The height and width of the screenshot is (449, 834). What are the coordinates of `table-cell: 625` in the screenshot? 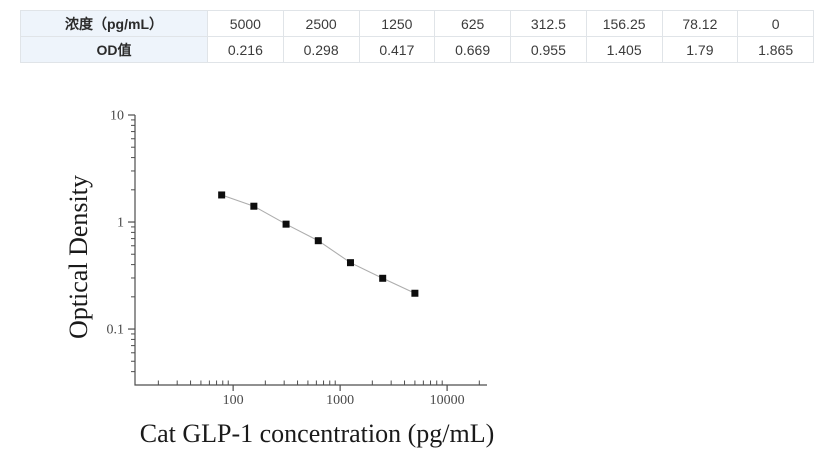 It's located at (472, 23).